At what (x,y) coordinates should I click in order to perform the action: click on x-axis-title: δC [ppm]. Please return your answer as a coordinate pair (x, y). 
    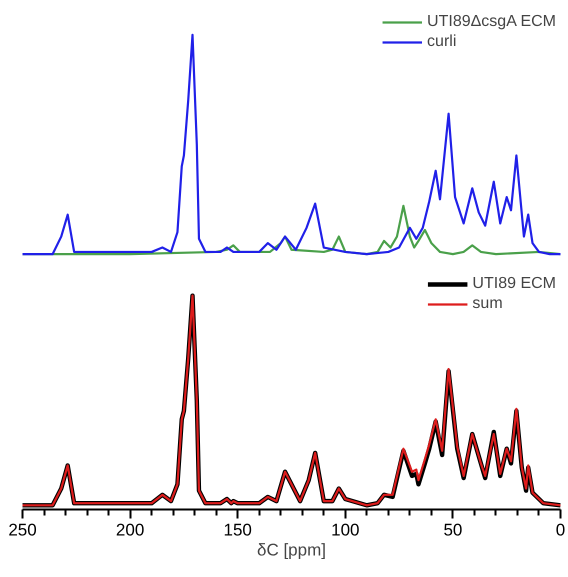
    Looking at the image, I should click on (291, 550).